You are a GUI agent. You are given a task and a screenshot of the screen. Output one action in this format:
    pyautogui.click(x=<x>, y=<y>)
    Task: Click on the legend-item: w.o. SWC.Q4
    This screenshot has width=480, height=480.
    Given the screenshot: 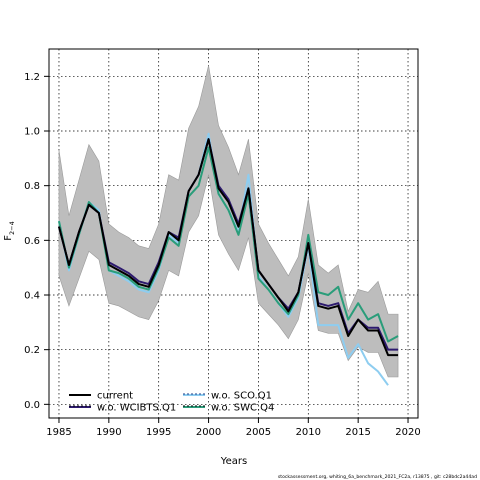 What is the action you would take?
    pyautogui.click(x=228, y=408)
    